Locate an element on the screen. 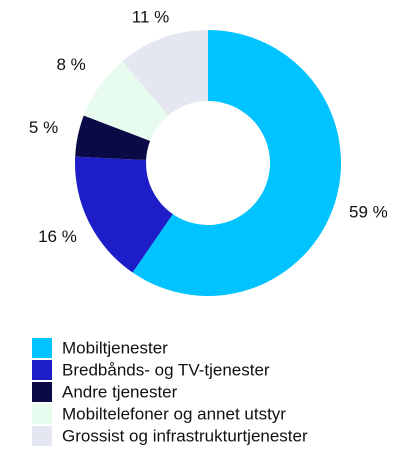 This screenshot has width=401, height=456. slice-label: 5 % is located at coordinates (43, 127).